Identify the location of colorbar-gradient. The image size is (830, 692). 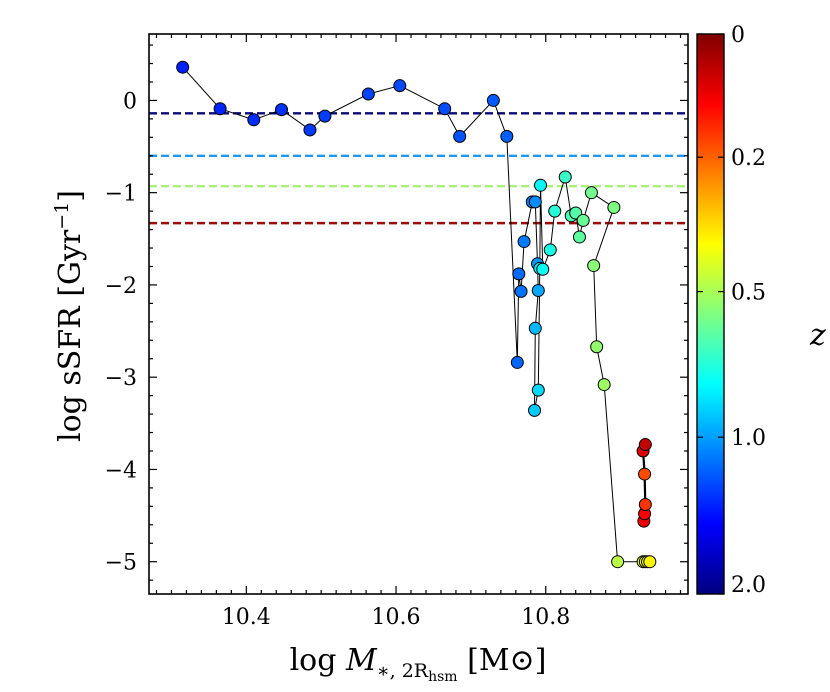
(710, 314).